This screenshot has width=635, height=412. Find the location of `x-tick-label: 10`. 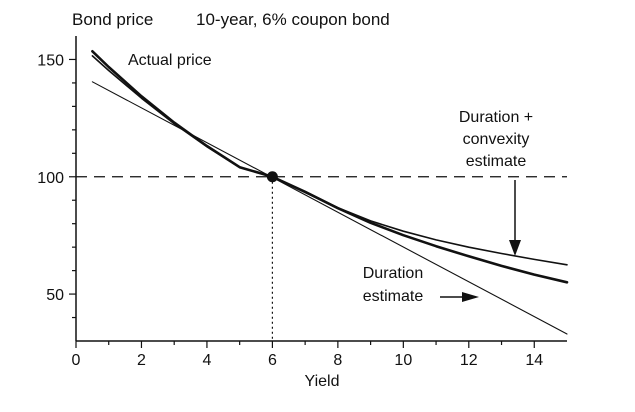

x-tick-label: 10 is located at coordinates (403, 360).